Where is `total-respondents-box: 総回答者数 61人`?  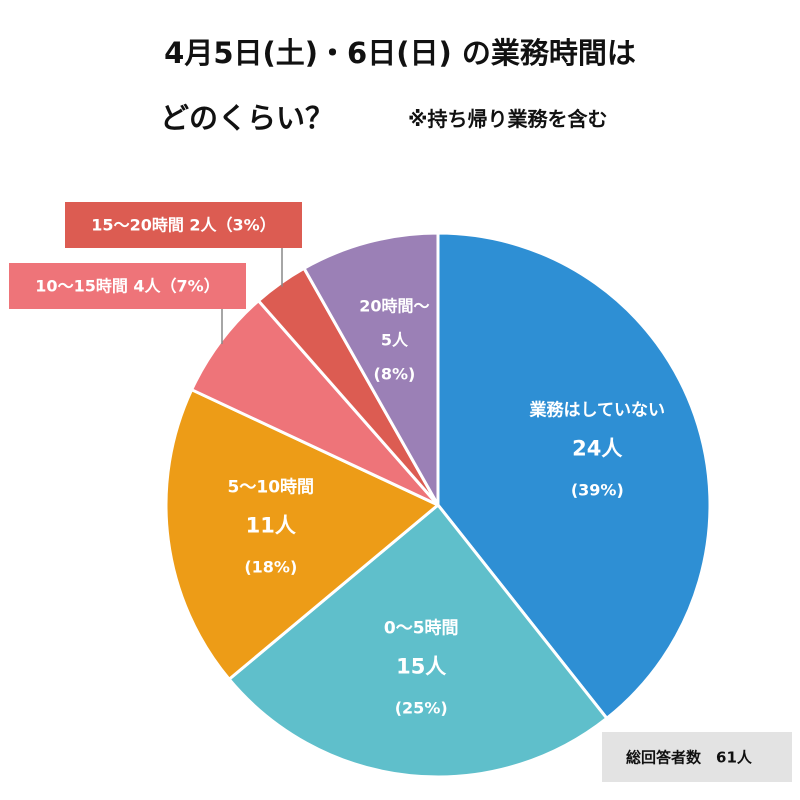 total-respondents-box: 総回答者数 61人 is located at coordinates (697, 757).